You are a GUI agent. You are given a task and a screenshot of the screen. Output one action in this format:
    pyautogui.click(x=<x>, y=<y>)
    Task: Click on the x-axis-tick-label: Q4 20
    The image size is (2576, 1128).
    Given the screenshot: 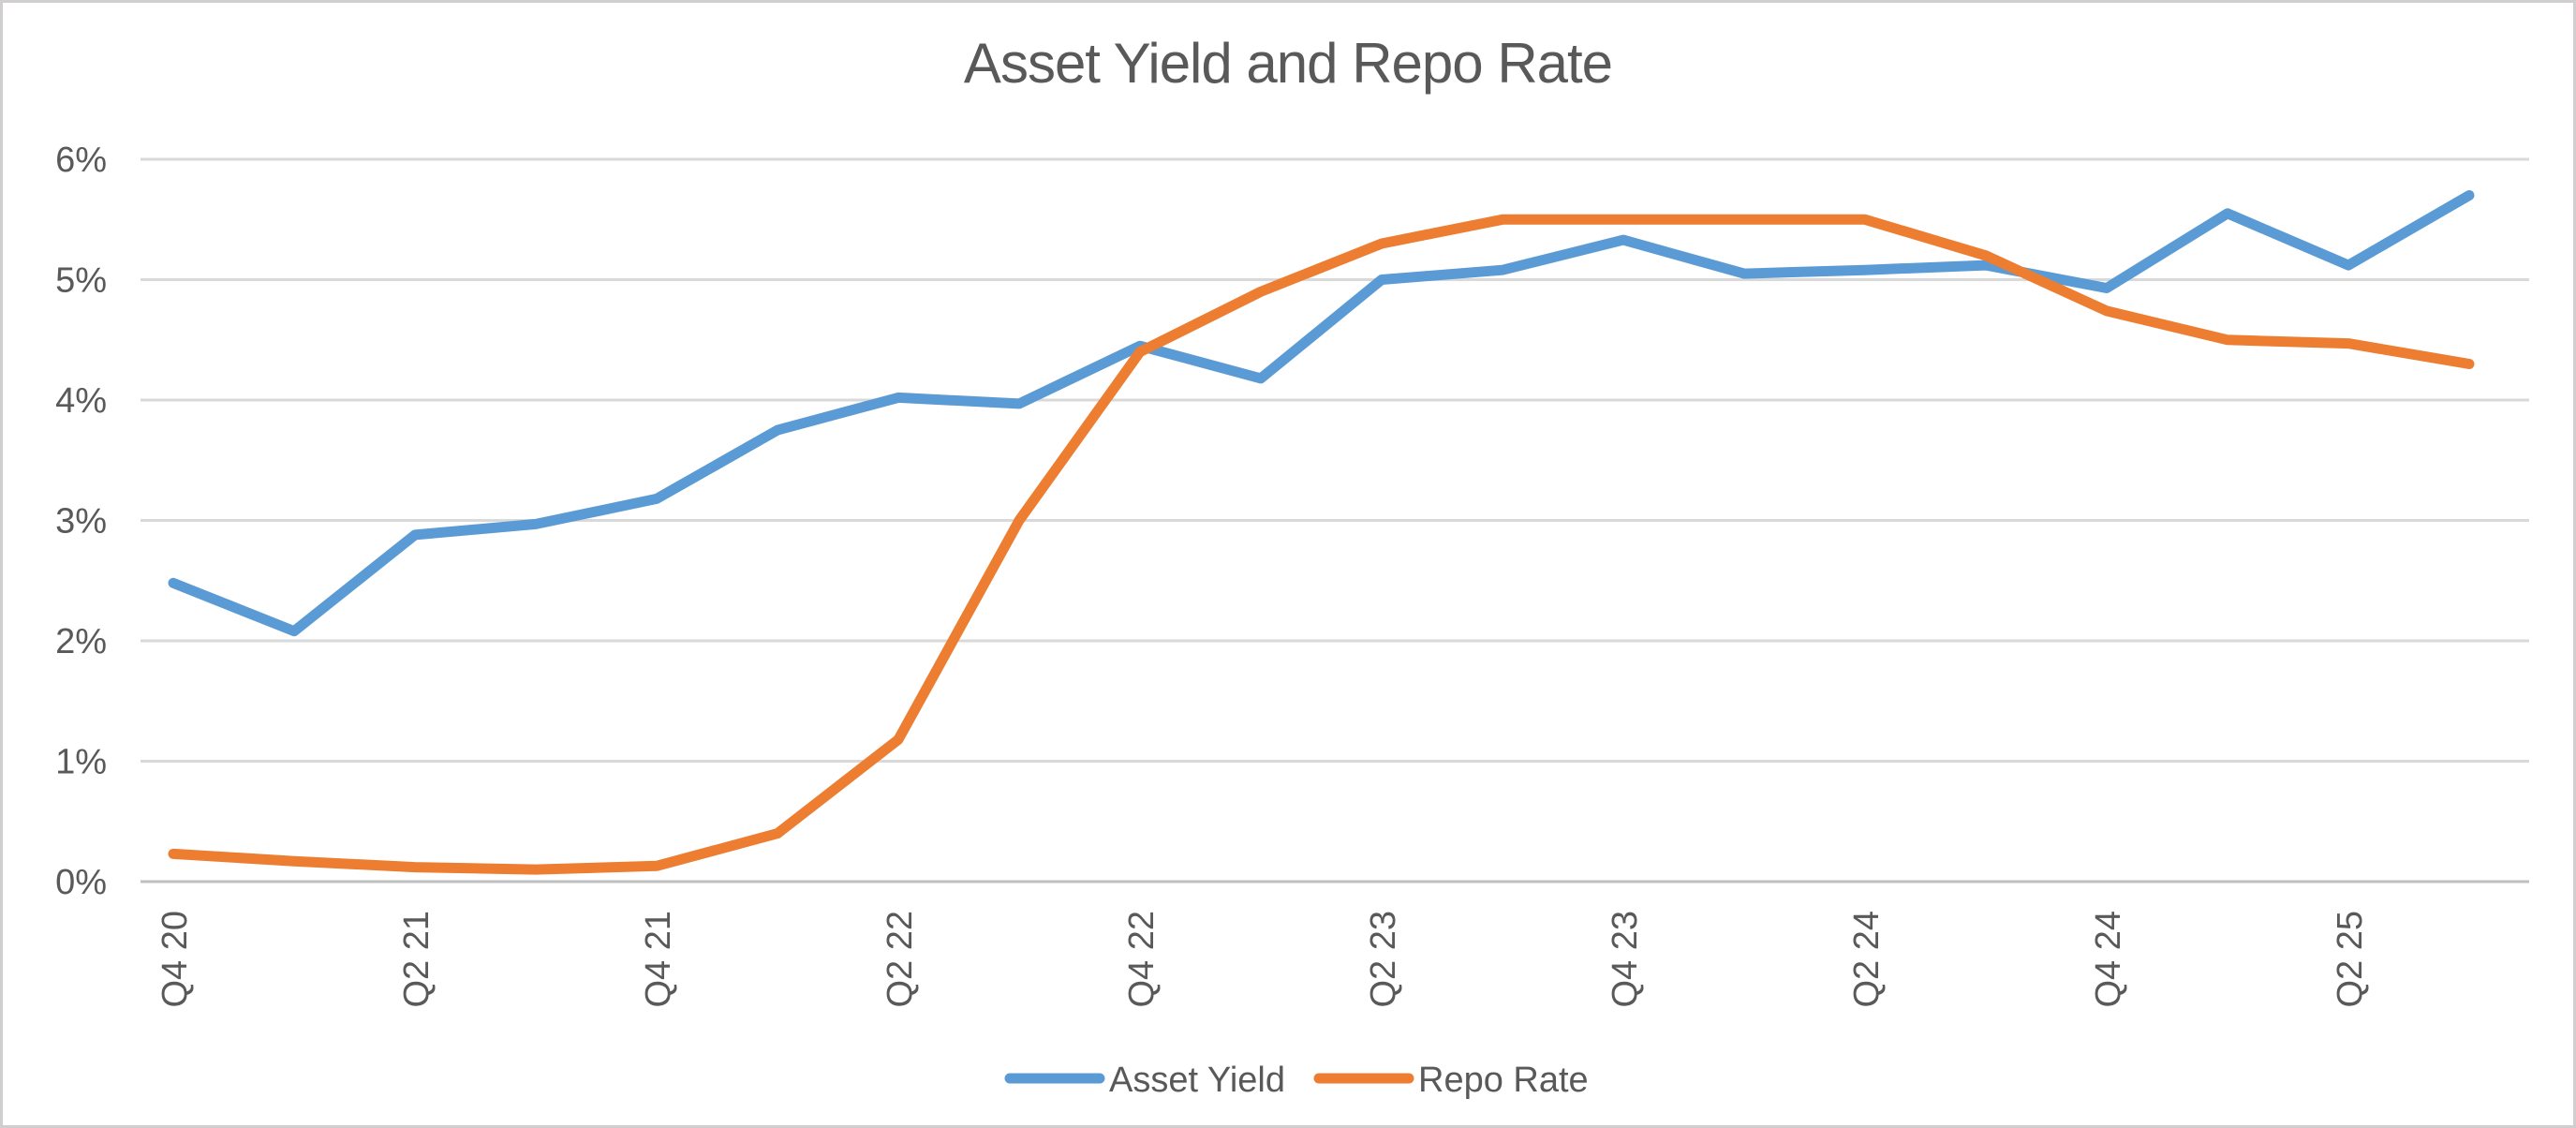 What is the action you would take?
    pyautogui.click(x=175, y=959)
    